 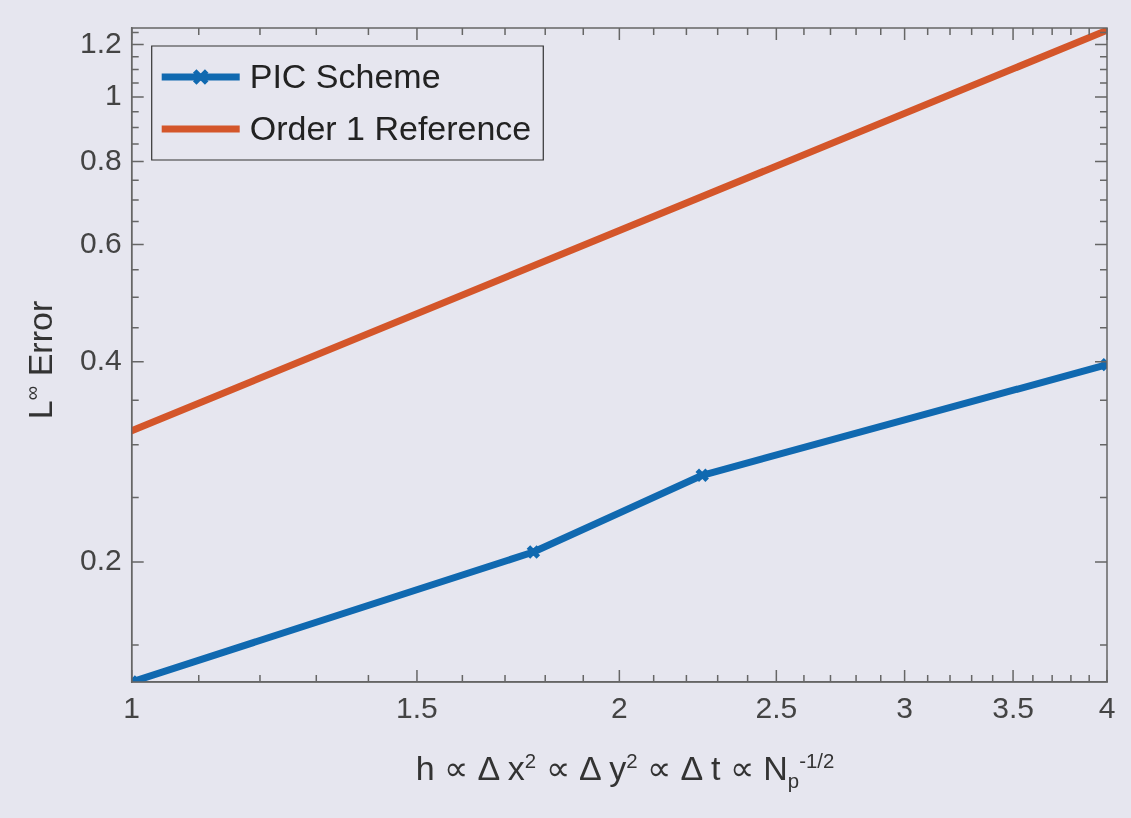 I want to click on y-tick-label: 0.8, so click(x=100, y=159).